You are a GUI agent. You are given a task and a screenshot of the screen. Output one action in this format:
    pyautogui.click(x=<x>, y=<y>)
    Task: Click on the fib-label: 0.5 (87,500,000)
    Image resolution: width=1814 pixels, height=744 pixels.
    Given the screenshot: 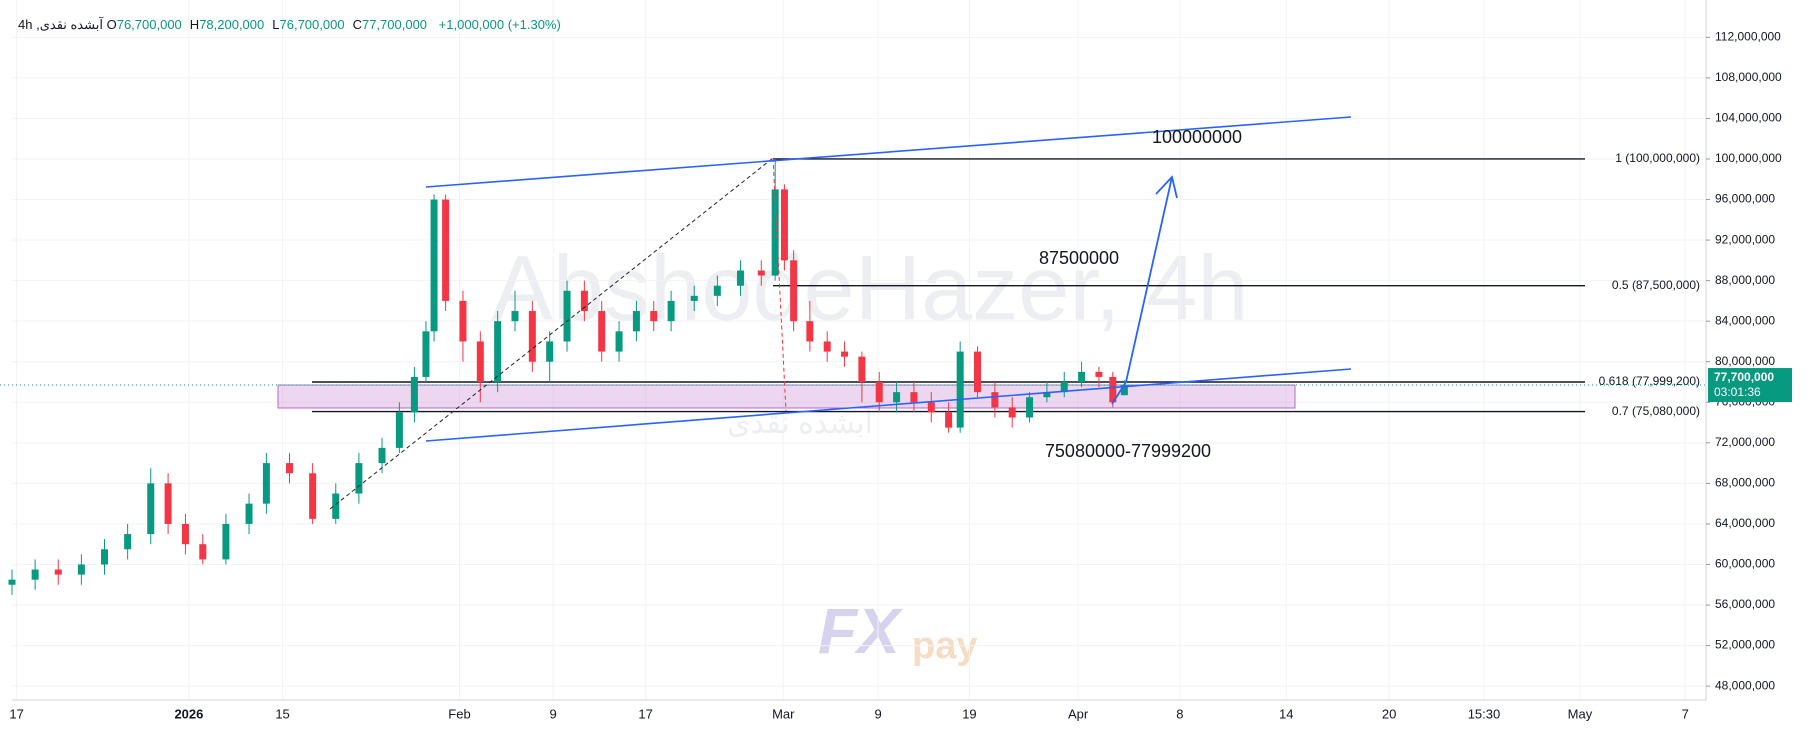 What is the action you would take?
    pyautogui.click(x=1656, y=285)
    